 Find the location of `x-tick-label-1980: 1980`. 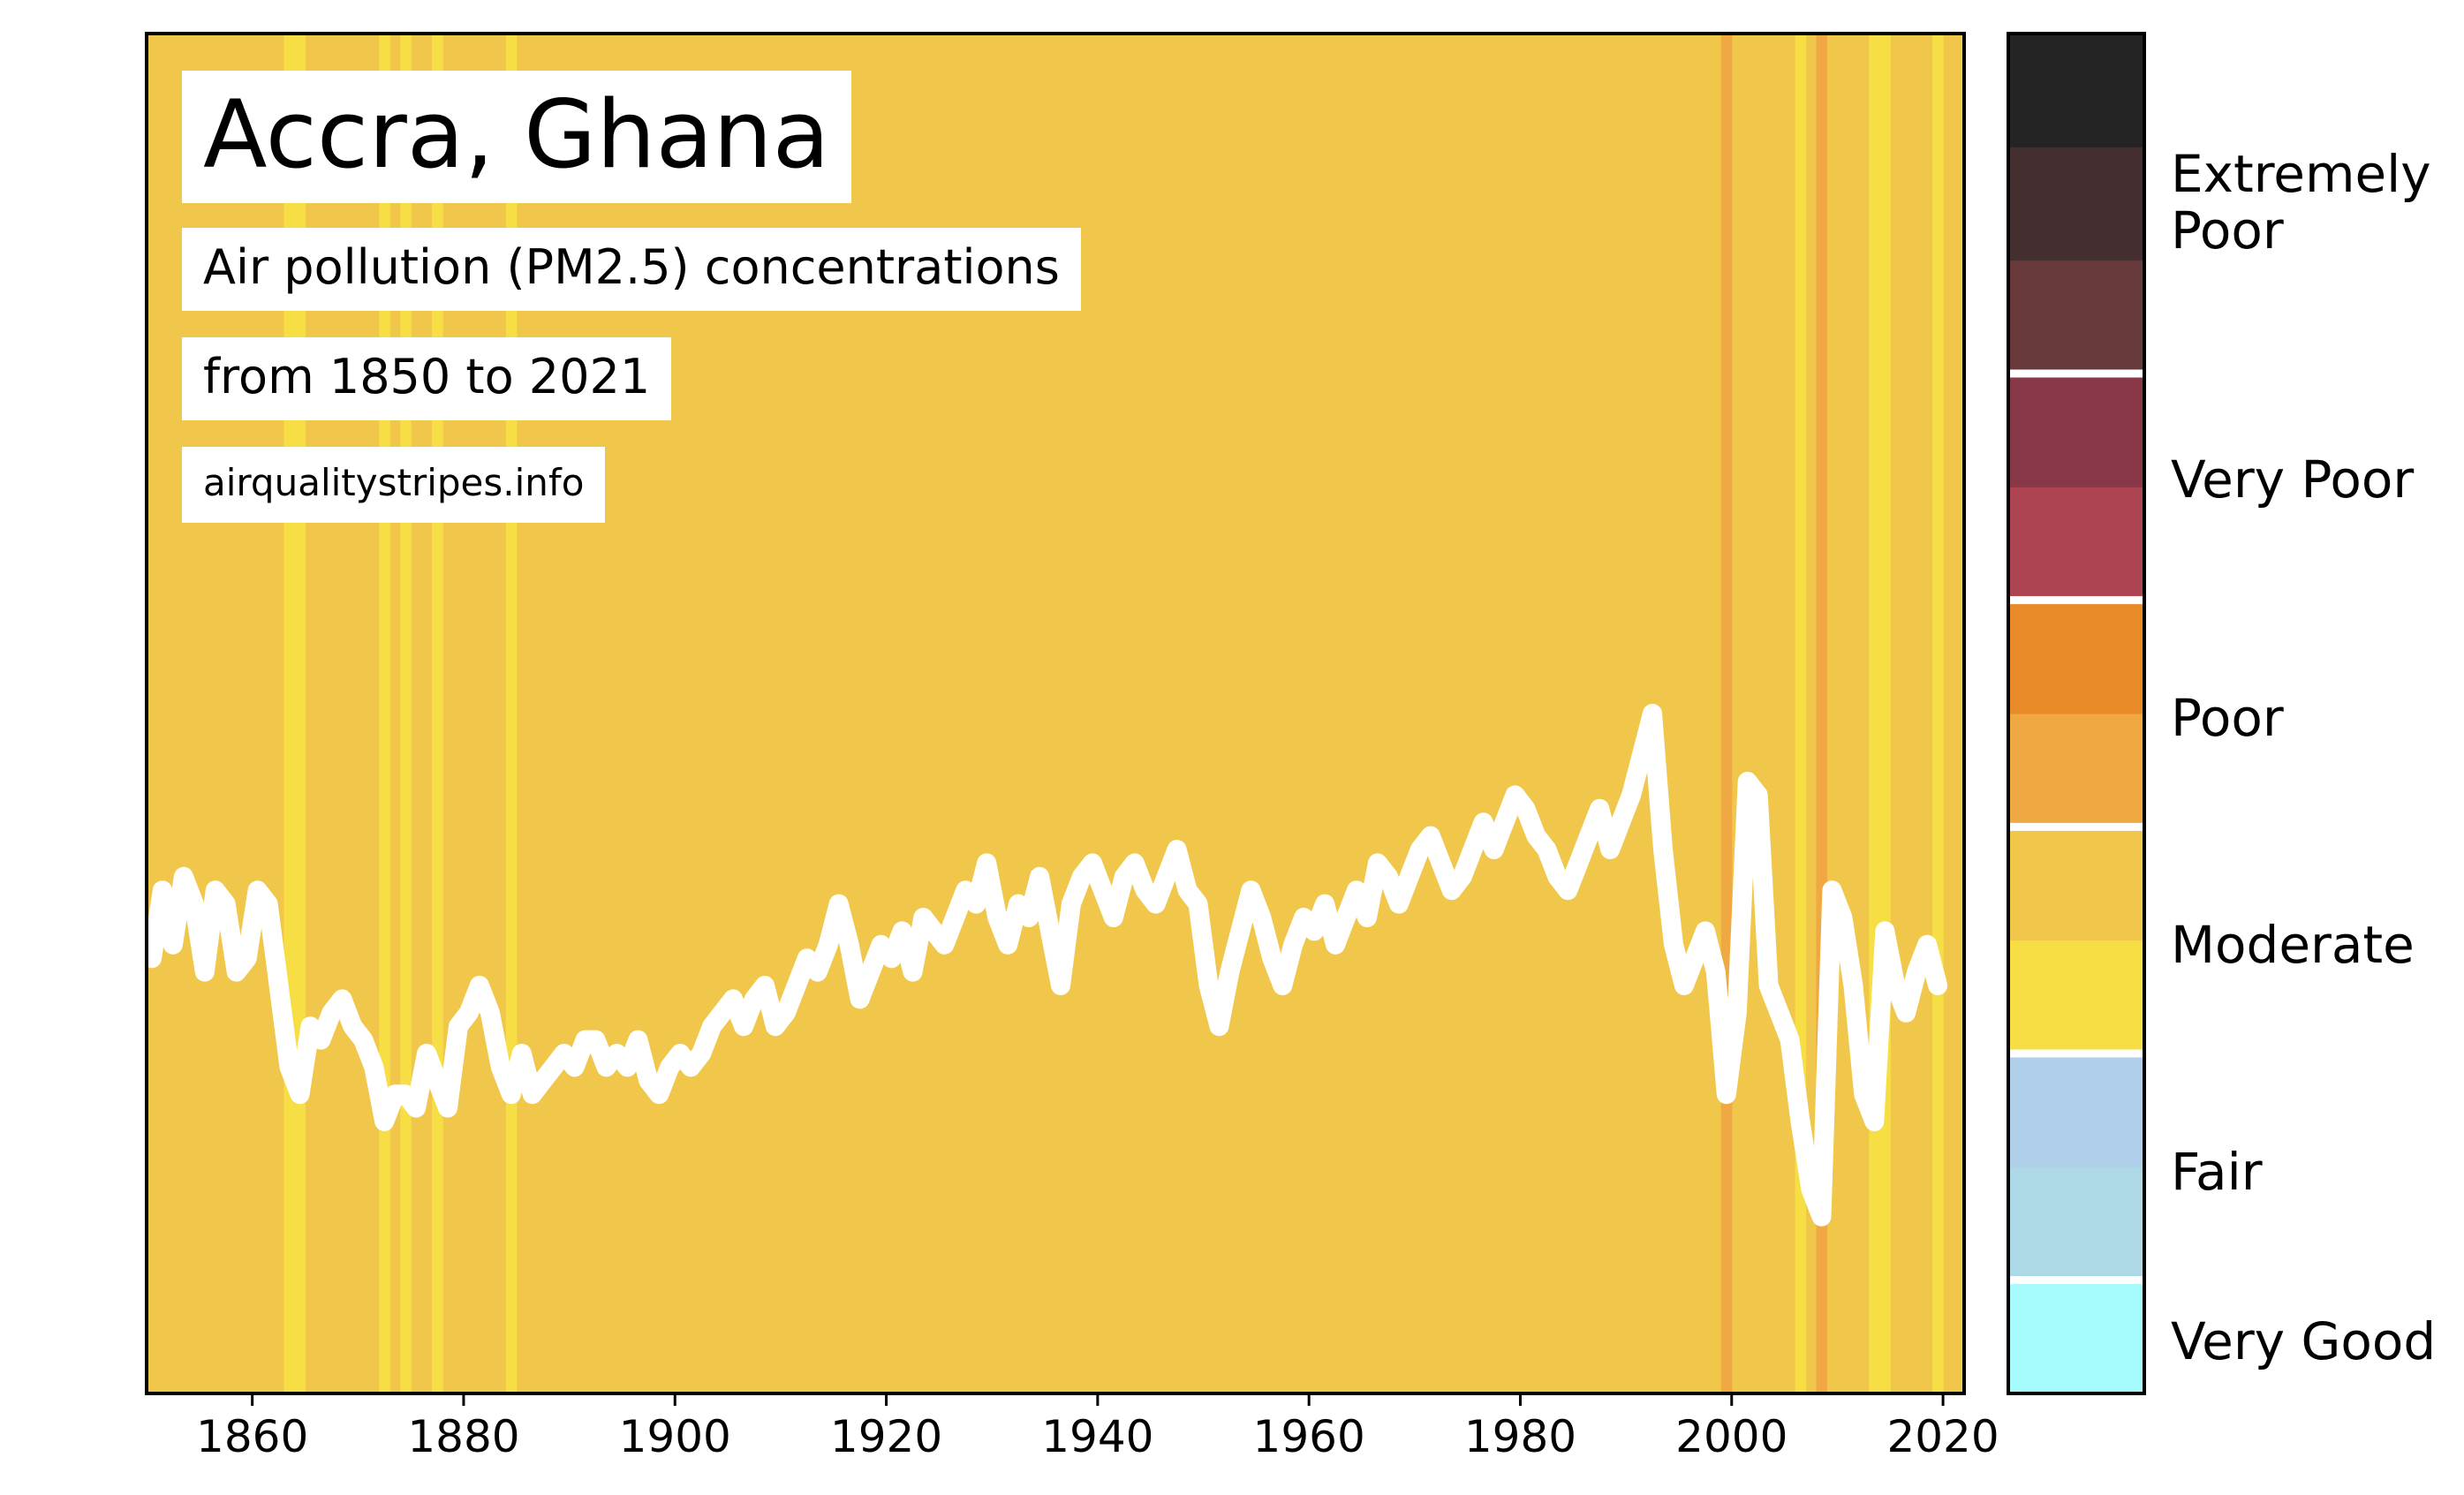

x-tick-label-1980: 1980 is located at coordinates (1520, 1437).